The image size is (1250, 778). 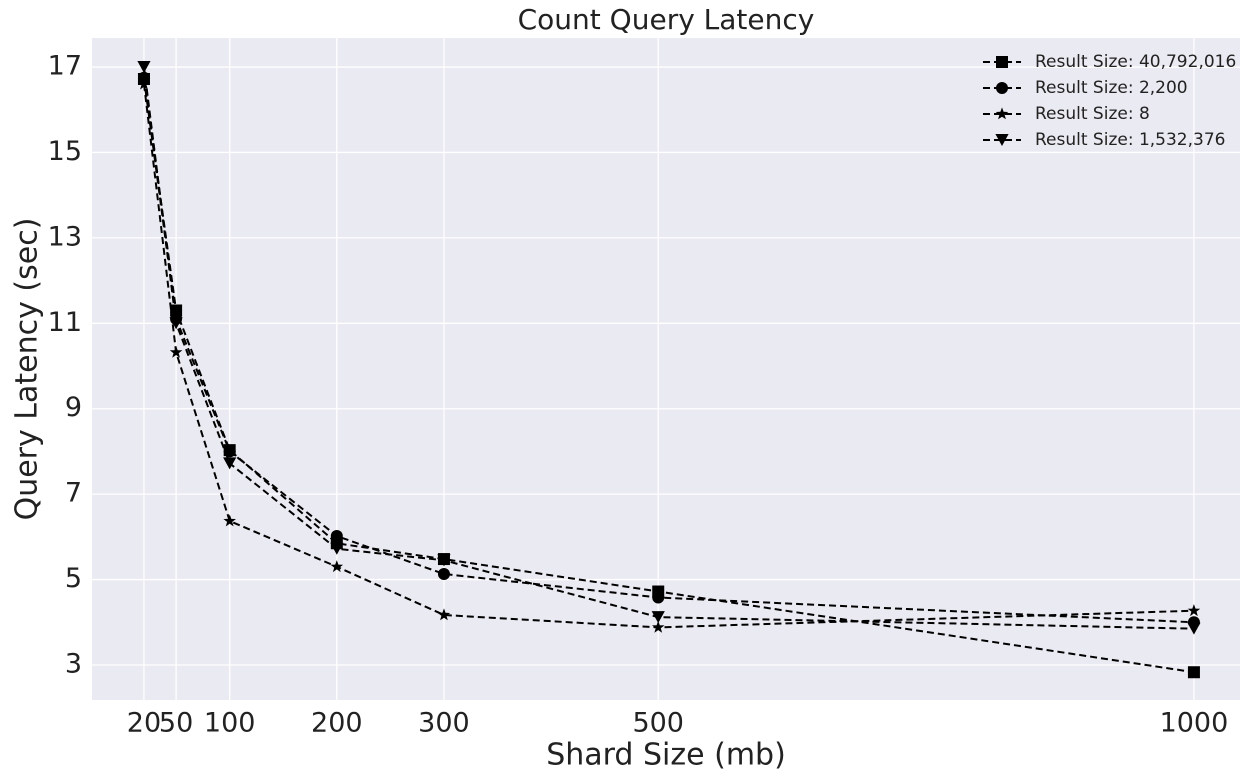 What do you see at coordinates (658, 723) in the screenshot?
I see `x-tick-label: 500` at bounding box center [658, 723].